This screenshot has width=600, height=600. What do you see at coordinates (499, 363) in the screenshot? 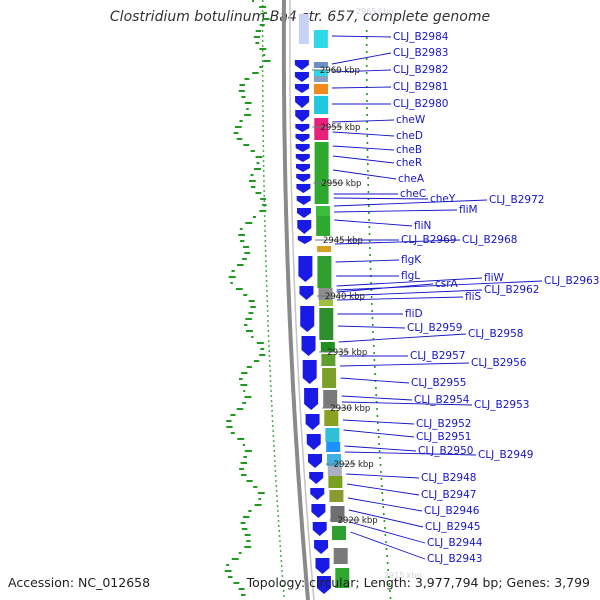
I see `gene-label: CLJ_B2956` at bounding box center [499, 363].